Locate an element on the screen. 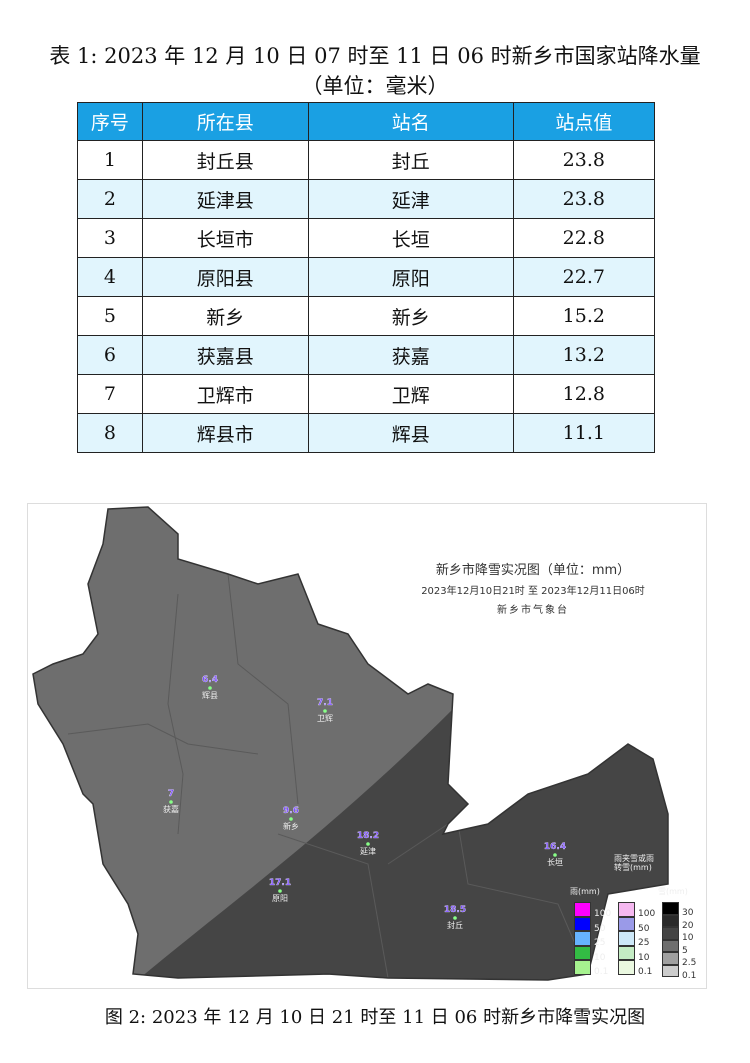 This screenshot has width=750, height=1063. table-cell: 7 is located at coordinates (110, 394).